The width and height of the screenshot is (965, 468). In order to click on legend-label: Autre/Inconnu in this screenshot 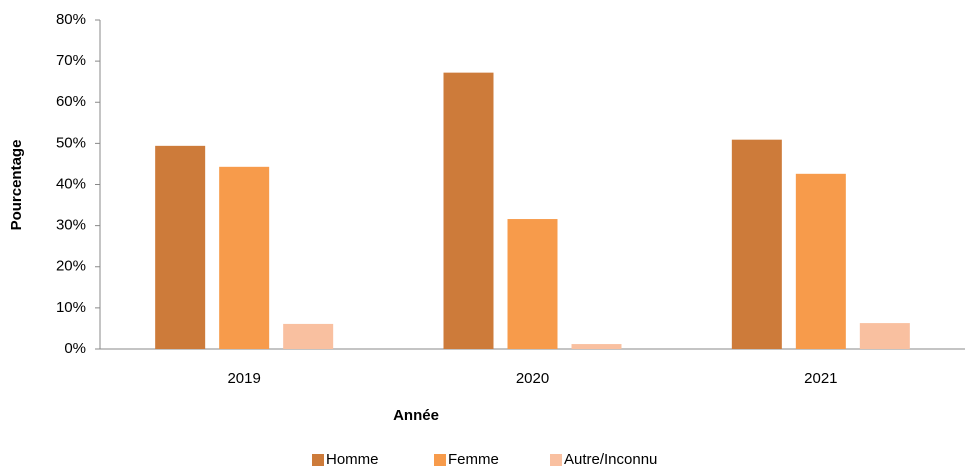, I will do `click(610, 459)`.